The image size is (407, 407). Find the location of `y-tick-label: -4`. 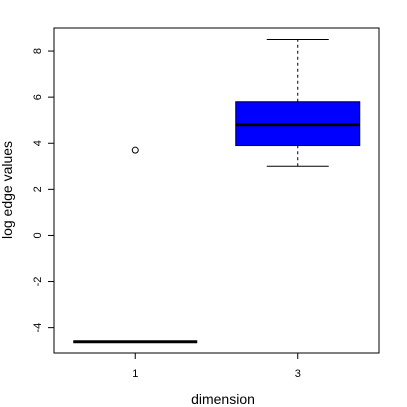

y-tick-label: -4 is located at coordinates (38, 328).